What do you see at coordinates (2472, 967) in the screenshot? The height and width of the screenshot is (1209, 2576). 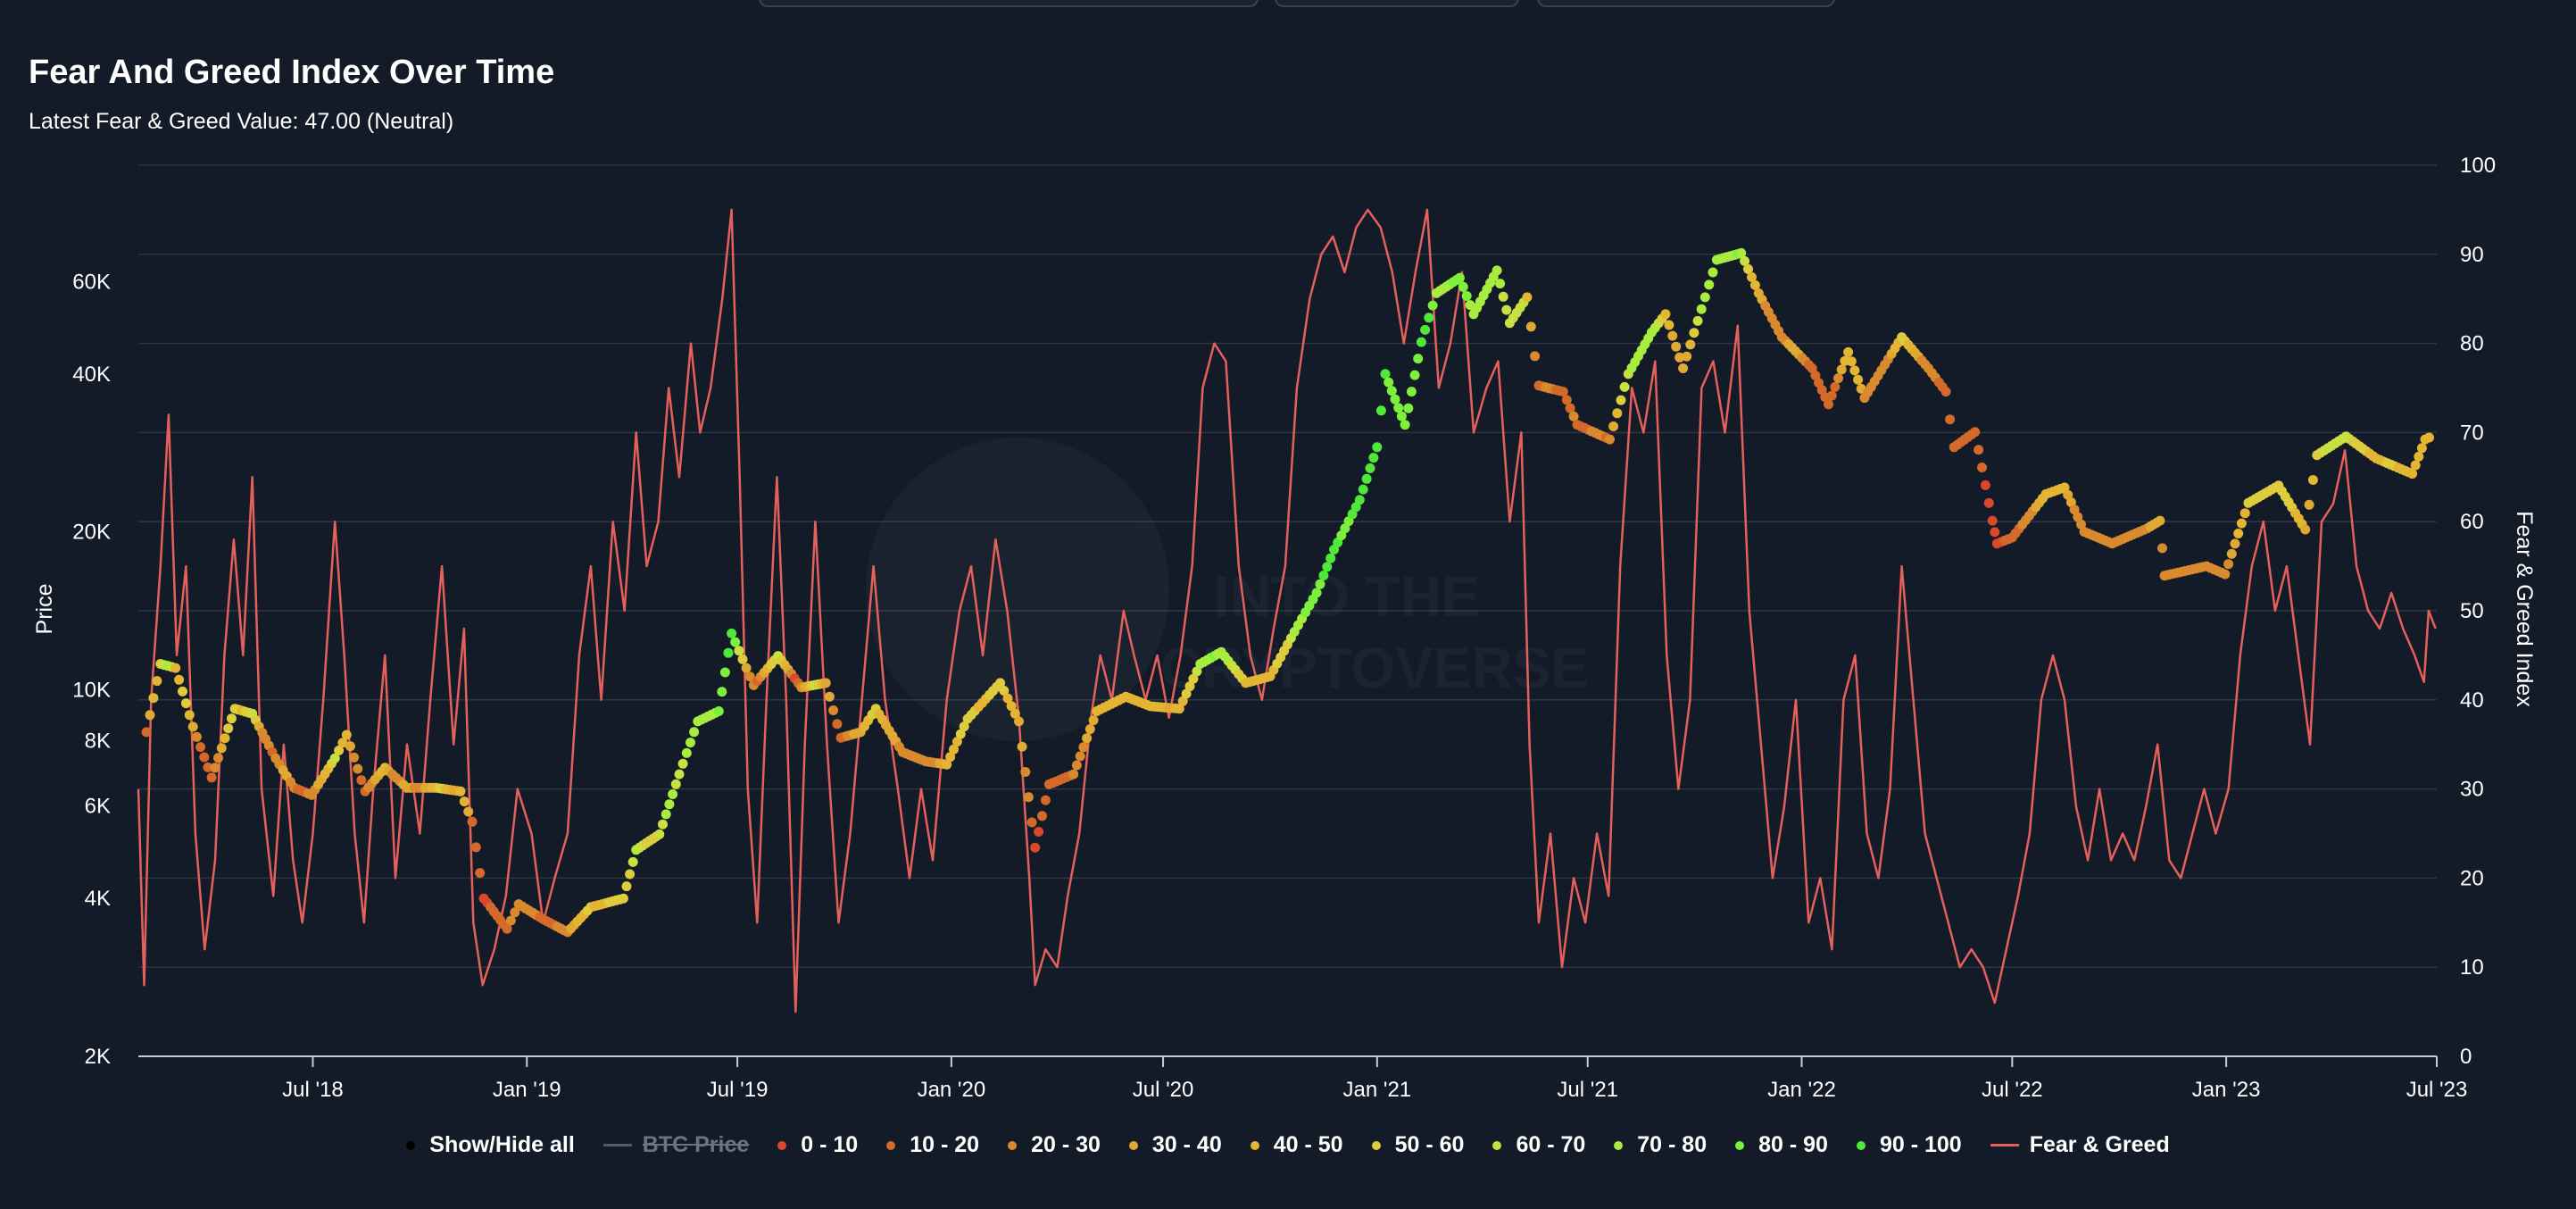 I see `y-right-tick-label: 10` at bounding box center [2472, 967].